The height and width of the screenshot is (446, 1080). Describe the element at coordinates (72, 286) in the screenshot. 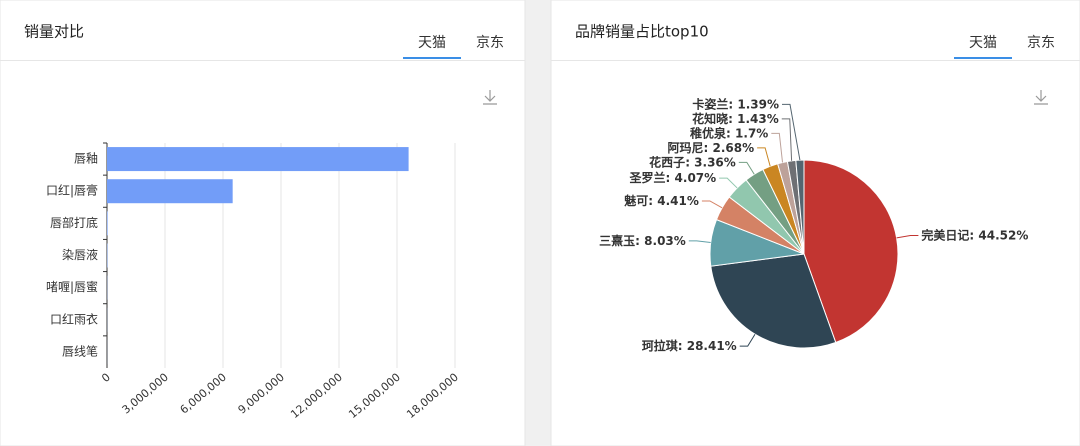

I see `y-tick-label: 啫喱|唇蜜` at that location.